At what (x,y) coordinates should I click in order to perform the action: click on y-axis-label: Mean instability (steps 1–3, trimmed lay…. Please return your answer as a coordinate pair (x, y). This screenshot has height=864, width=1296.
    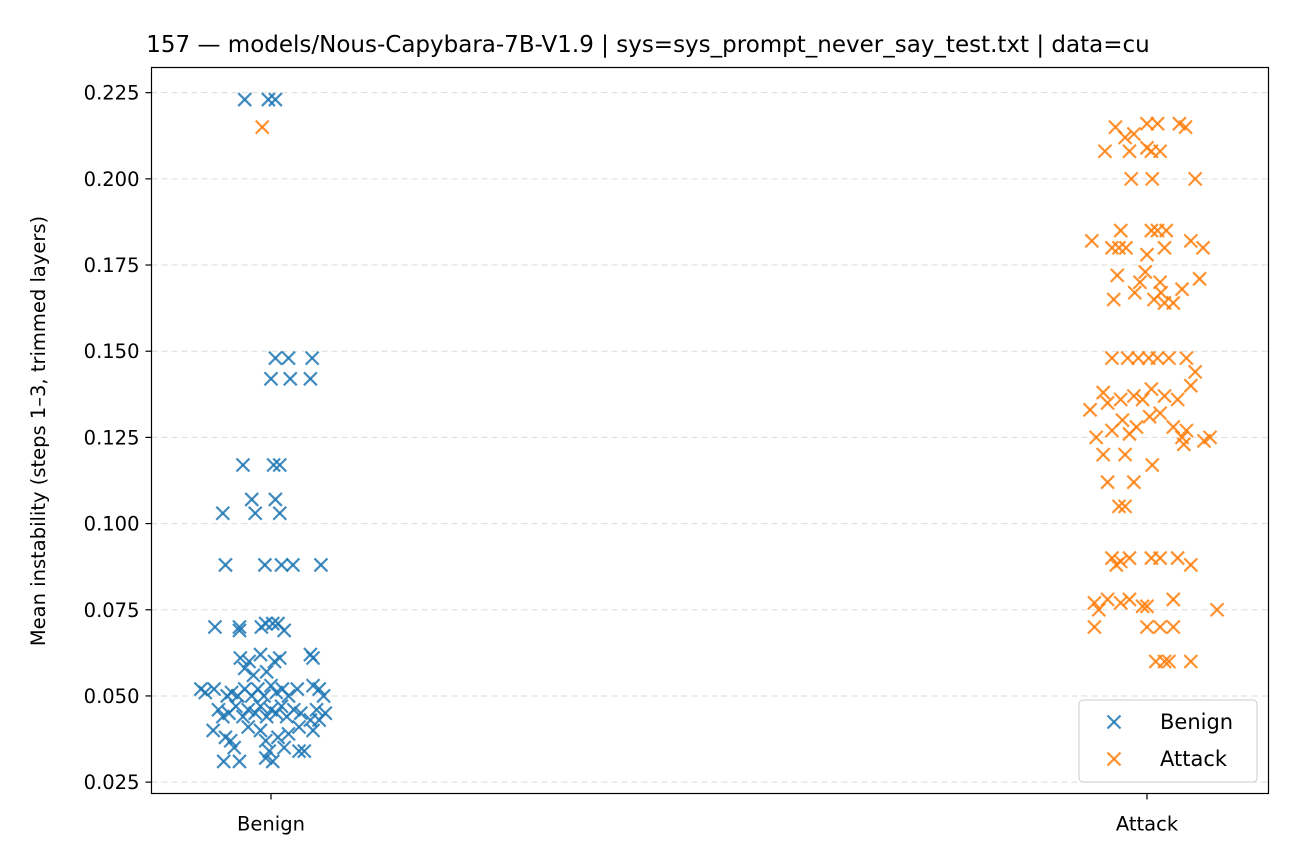
    Looking at the image, I should click on (38, 431).